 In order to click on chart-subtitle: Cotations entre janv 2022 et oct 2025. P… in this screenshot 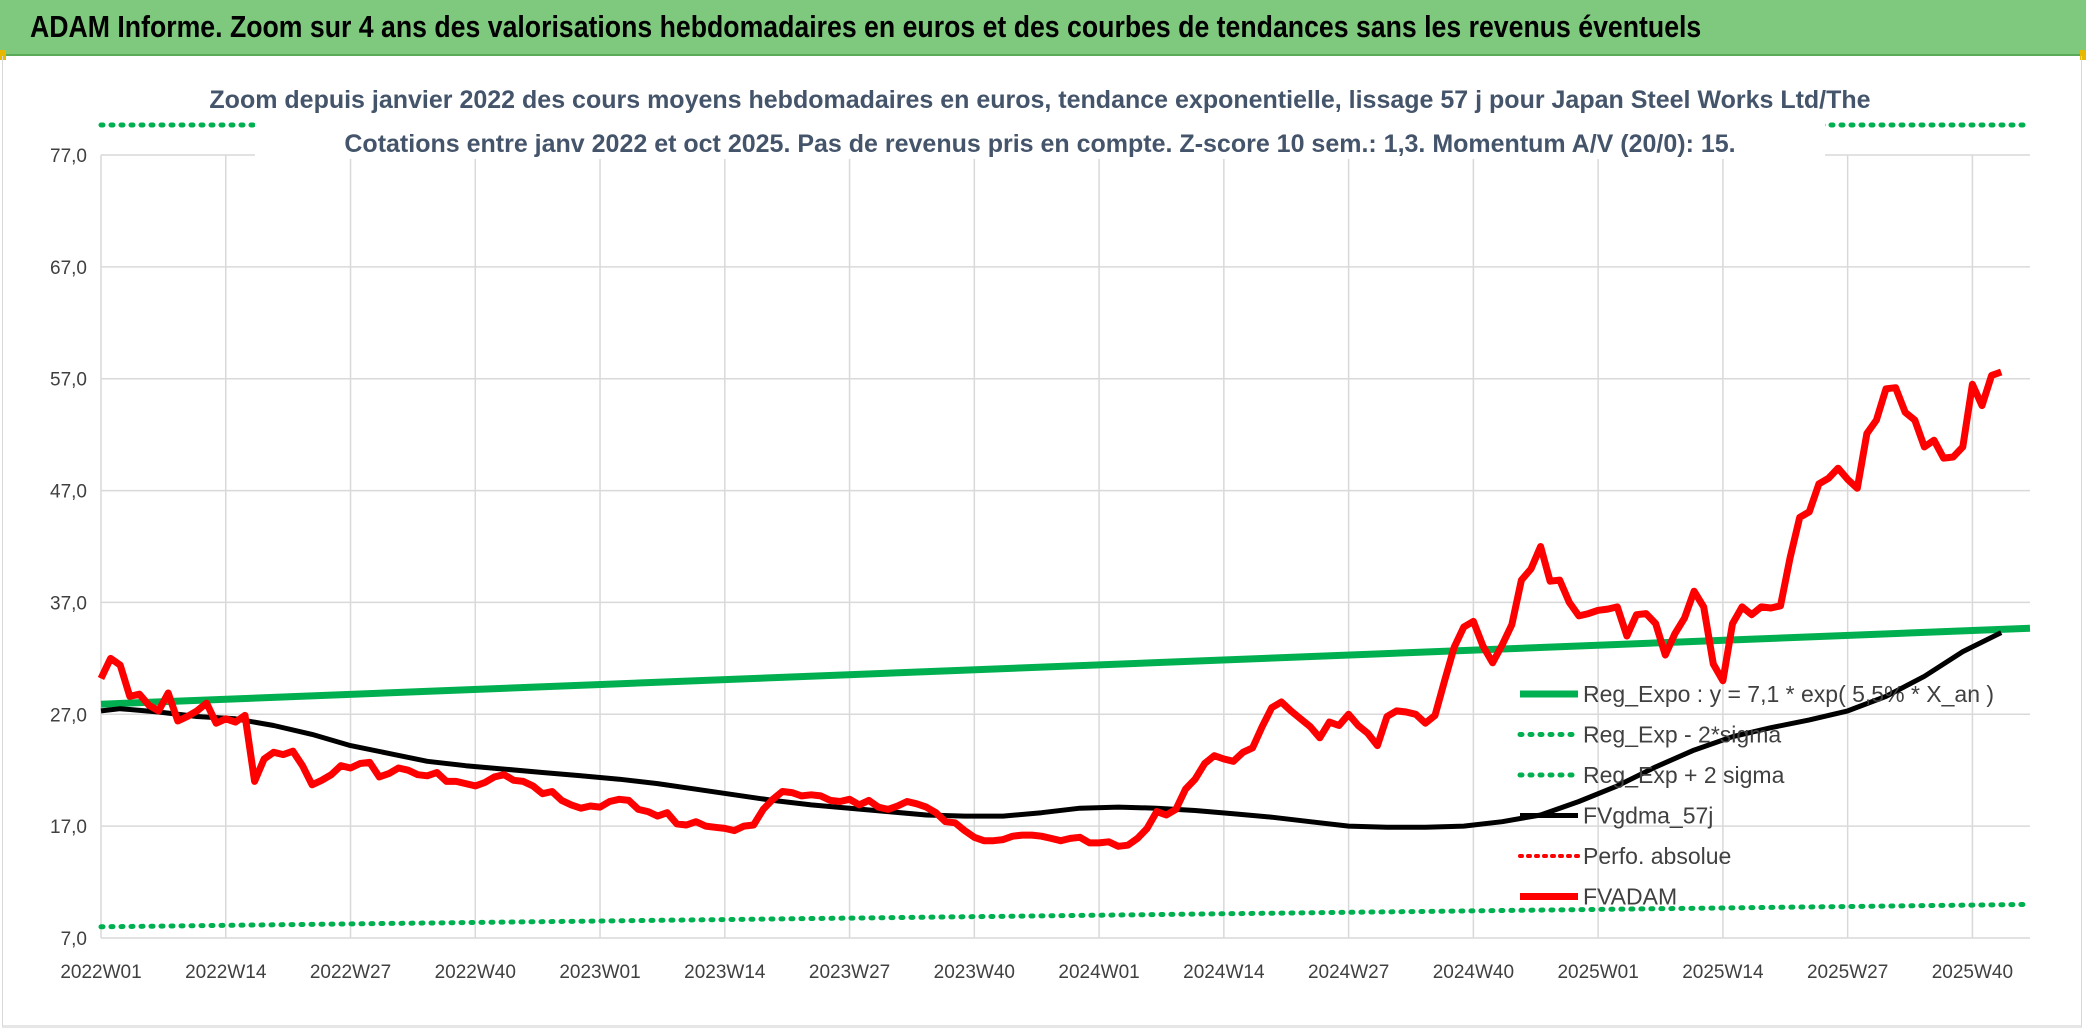, I will do `click(1039, 144)`.